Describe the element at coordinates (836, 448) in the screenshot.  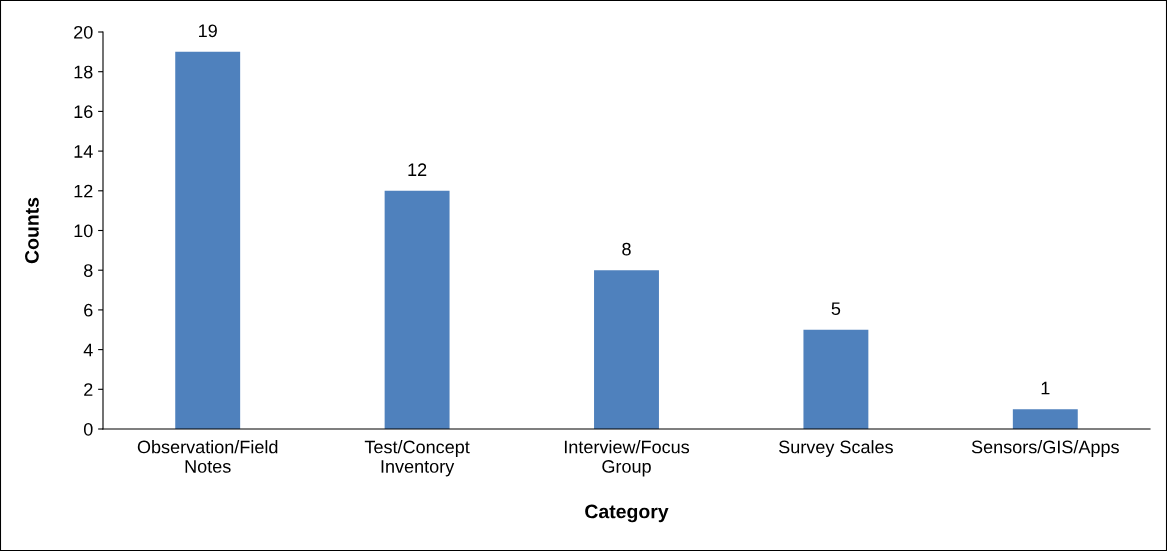
I see `x-tick-label: Survey Scales` at that location.